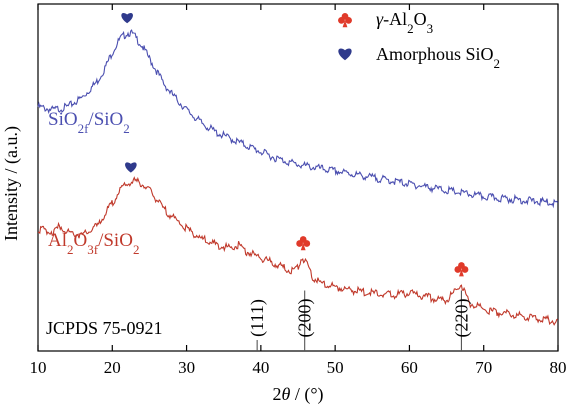 This screenshot has height=408, width=570. I want to click on reference-hkl-label: (111), so click(257, 318).